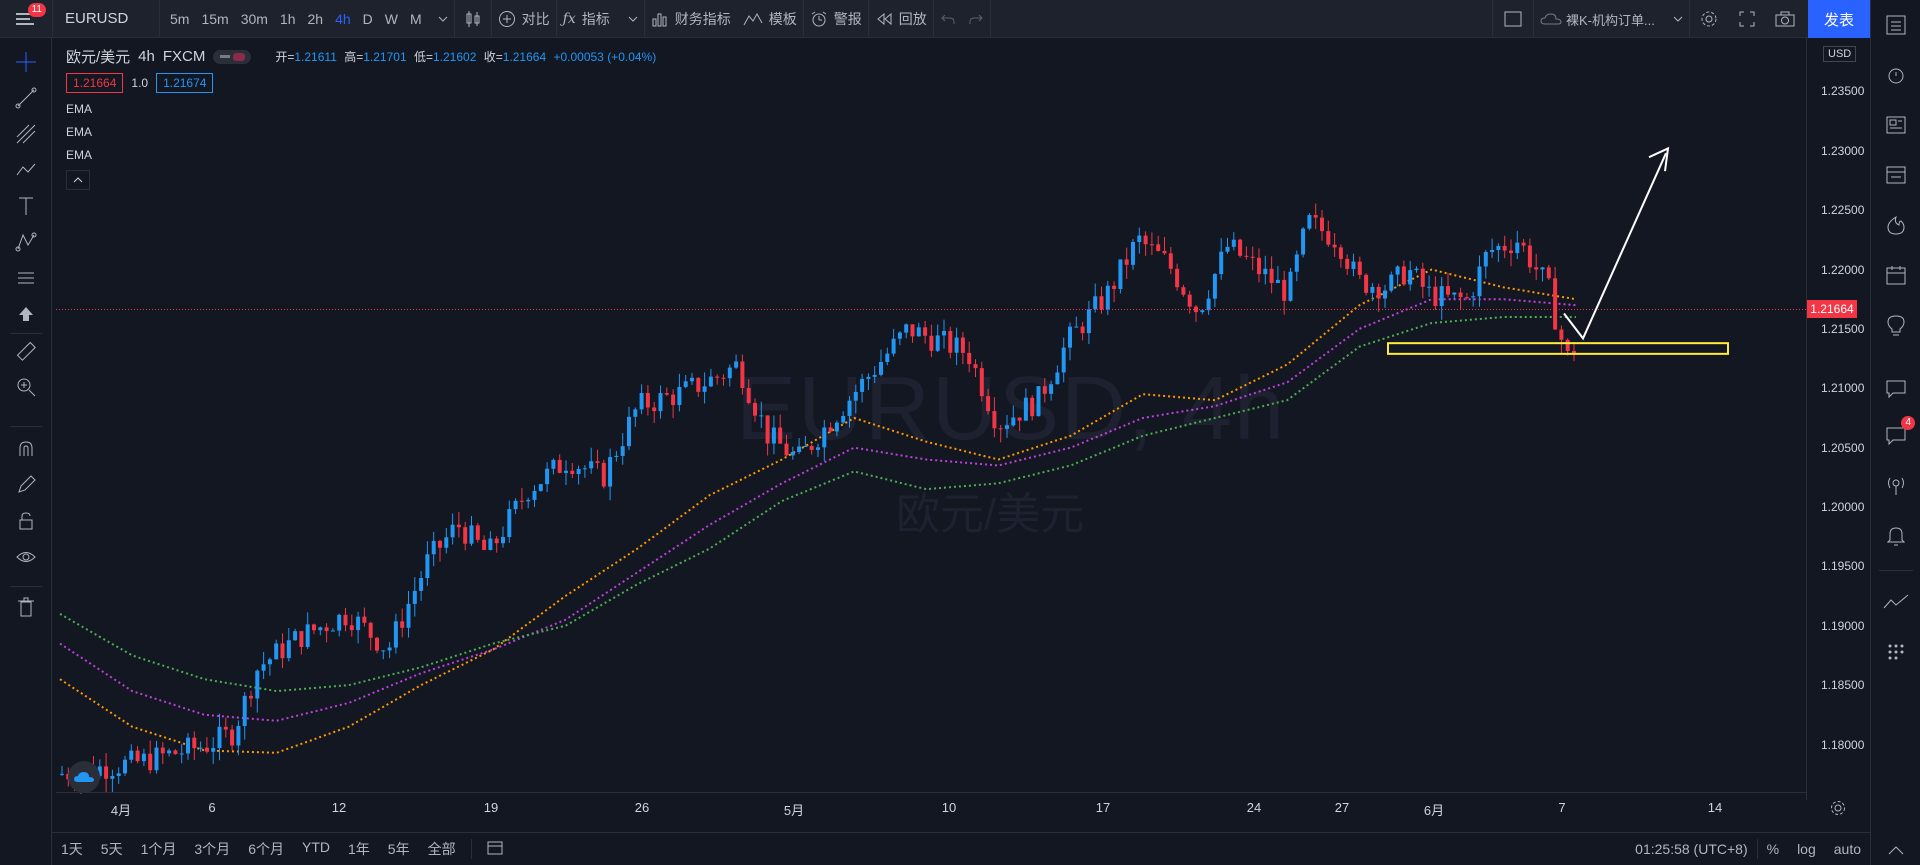 The image size is (1920, 865). Describe the element at coordinates (95, 83) in the screenshot. I see `sell-price-button: 1.21664` at that location.